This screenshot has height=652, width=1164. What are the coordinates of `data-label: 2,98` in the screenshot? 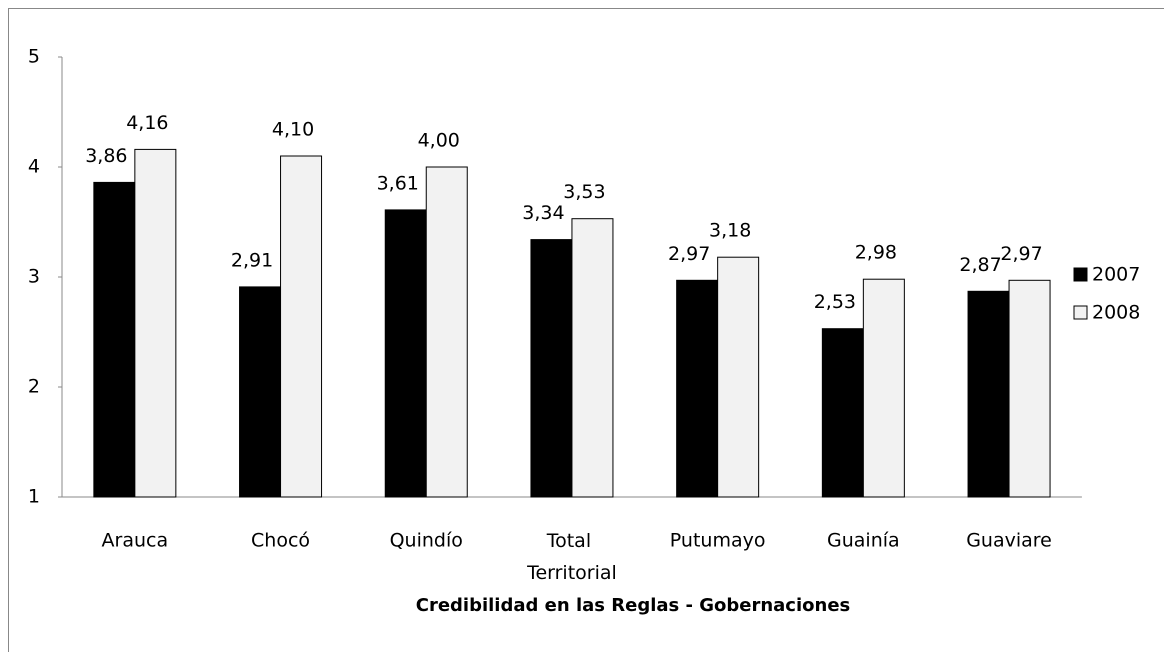 It's located at (876, 253).